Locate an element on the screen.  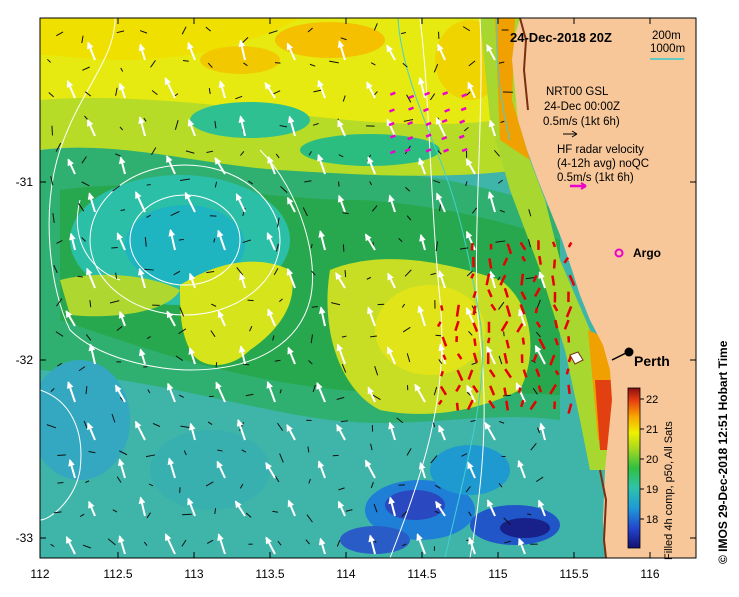
colorbar-tick-label: 19 is located at coordinates (652, 490).